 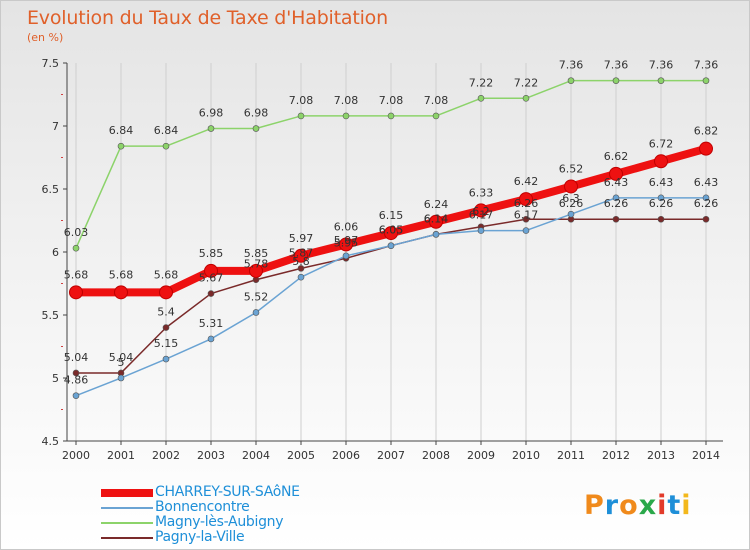 What do you see at coordinates (121, 362) in the screenshot?
I see `data-label: 5` at bounding box center [121, 362].